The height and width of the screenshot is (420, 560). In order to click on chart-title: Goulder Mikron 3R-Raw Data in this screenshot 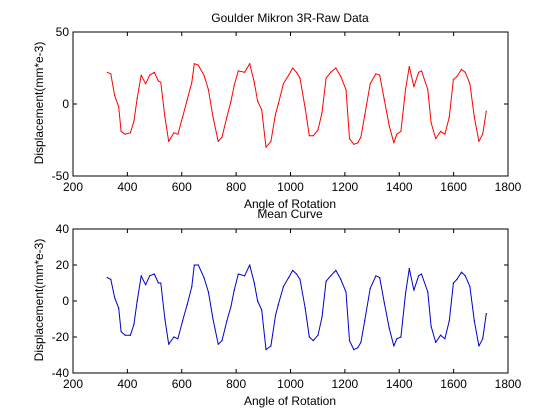, I will do `click(290, 18)`.